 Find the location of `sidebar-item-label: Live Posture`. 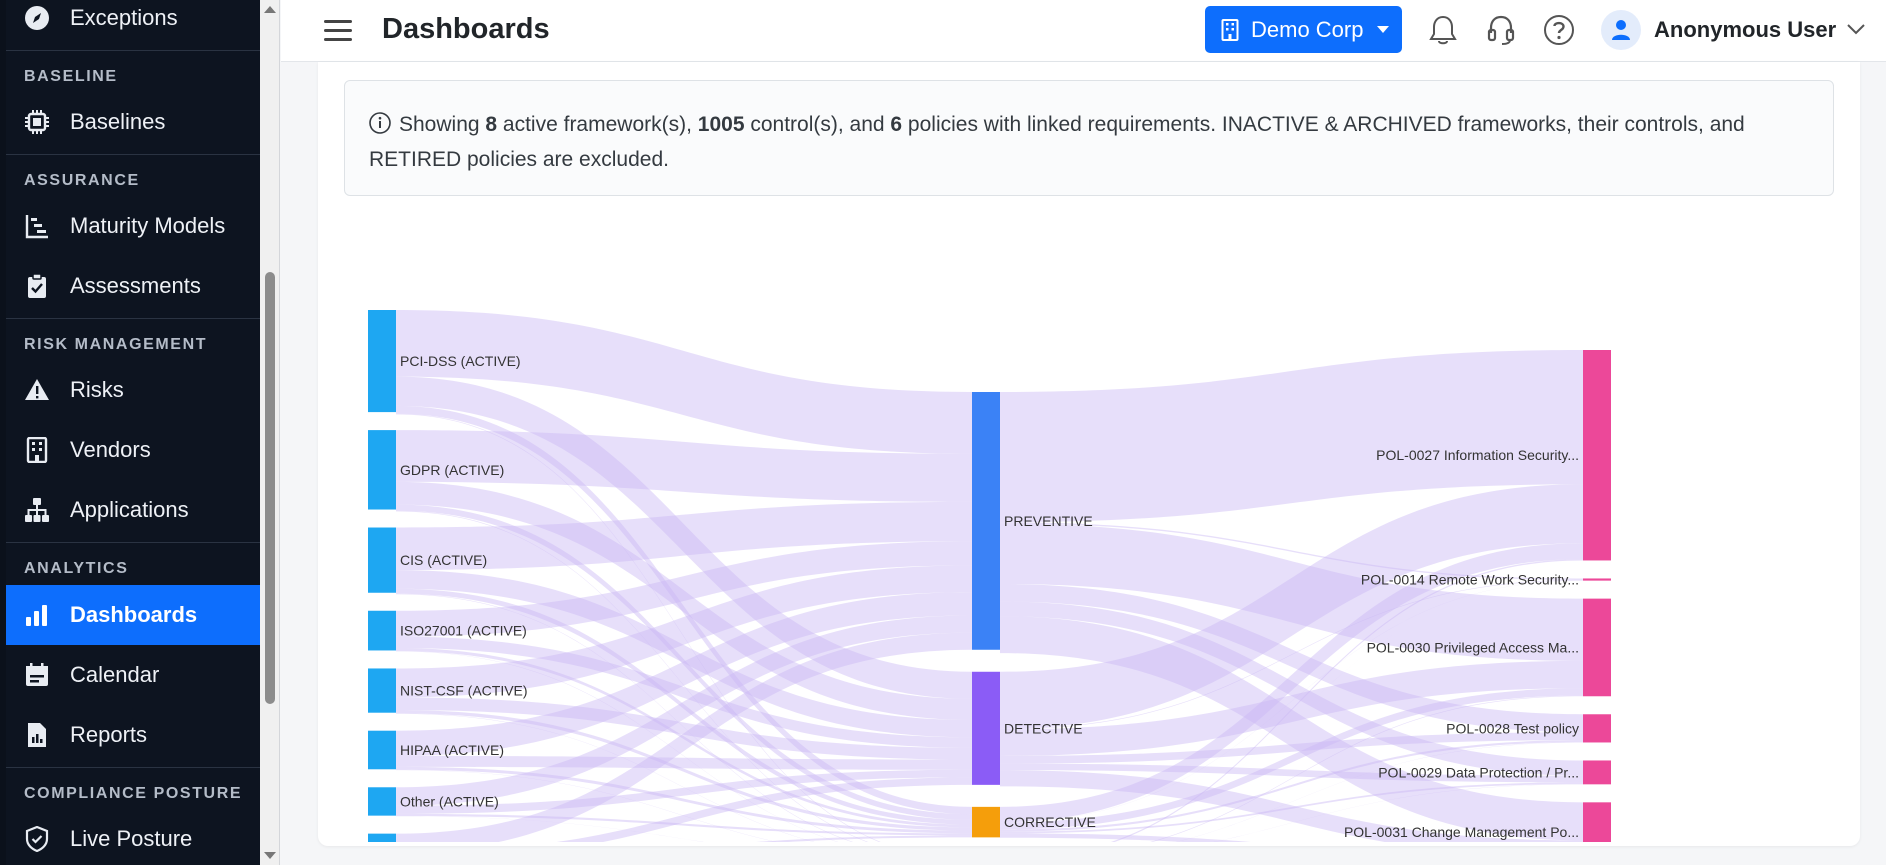

sidebar-item-label: Live Posture is located at coordinates (131, 838).